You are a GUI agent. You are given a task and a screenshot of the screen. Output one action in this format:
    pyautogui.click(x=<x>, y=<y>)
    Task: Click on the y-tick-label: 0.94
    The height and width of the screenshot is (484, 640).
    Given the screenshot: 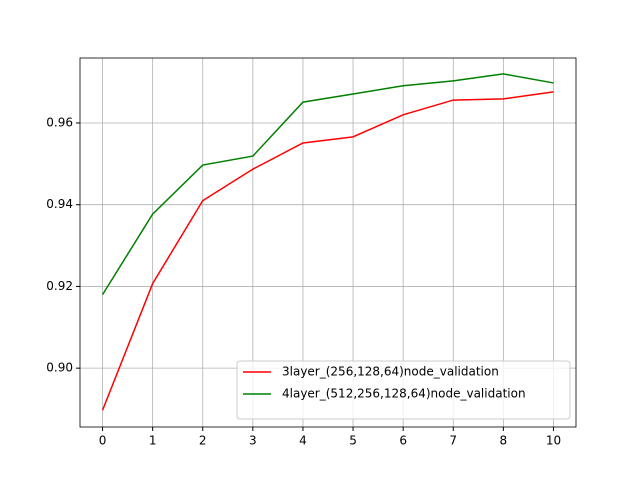 What is the action you would take?
    pyautogui.click(x=59, y=204)
    